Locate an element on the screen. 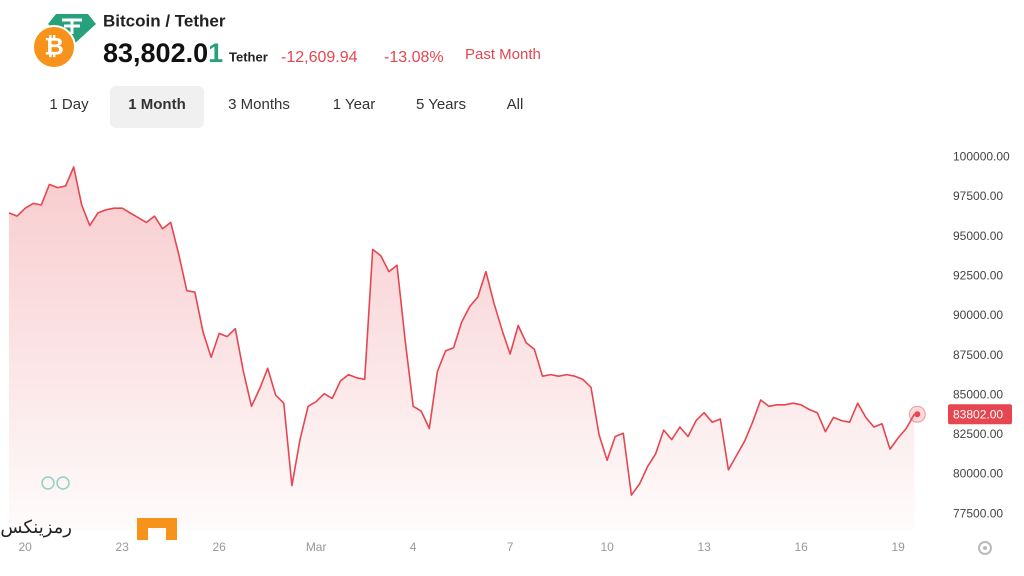 This screenshot has width=1024, height=576. coin-icons: ₿ is located at coordinates (64, 41).